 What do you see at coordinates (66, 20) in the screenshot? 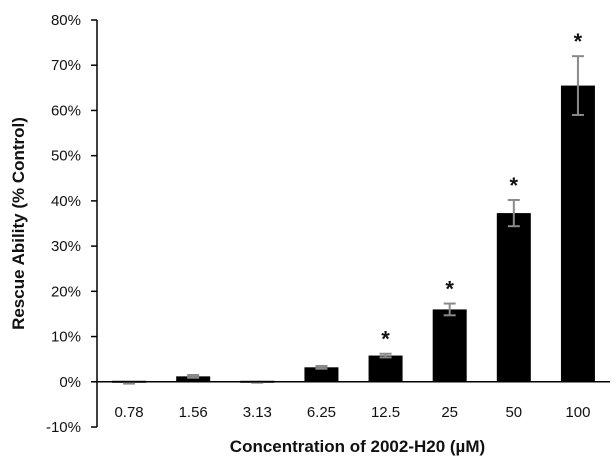
I see `y-tick-label: 80%` at bounding box center [66, 20].